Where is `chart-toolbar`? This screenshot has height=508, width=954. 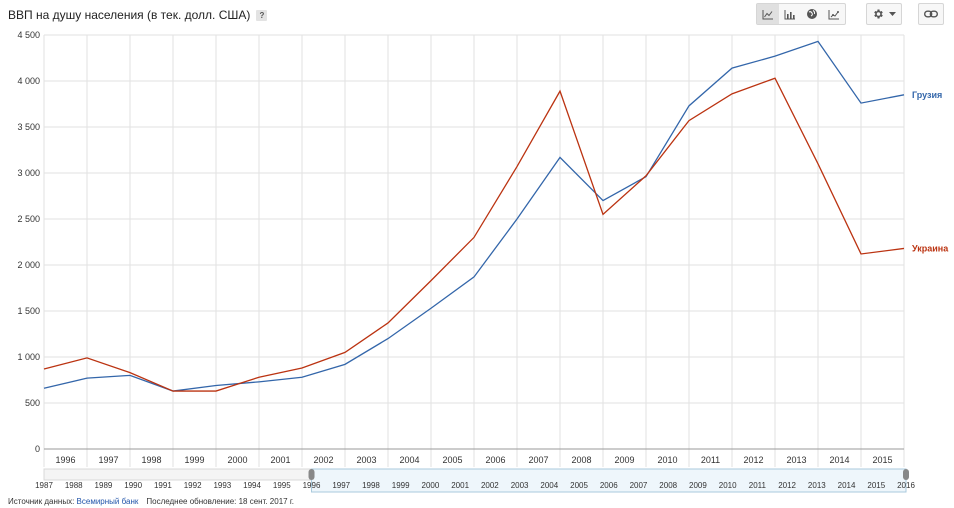 chart-toolbar is located at coordinates (850, 14).